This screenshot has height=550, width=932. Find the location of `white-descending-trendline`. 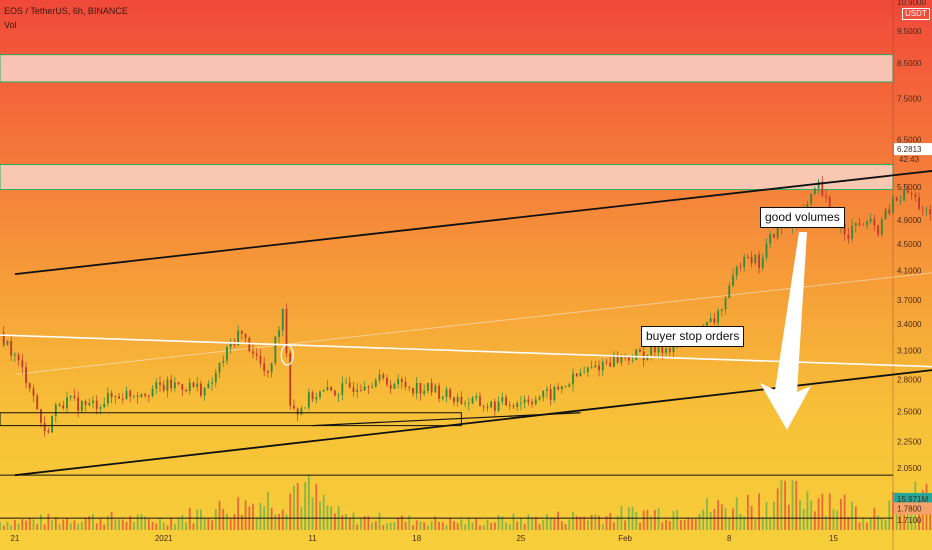

white-descending-trendline is located at coordinates (466, 351).